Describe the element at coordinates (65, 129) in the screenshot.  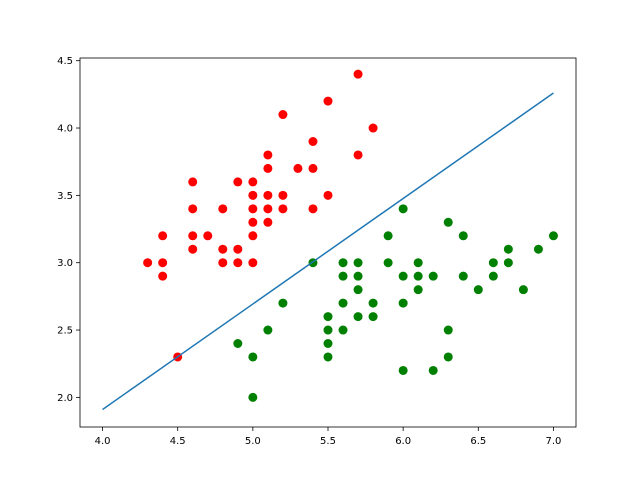
I see `y-tick-label-4: 4.0` at that location.